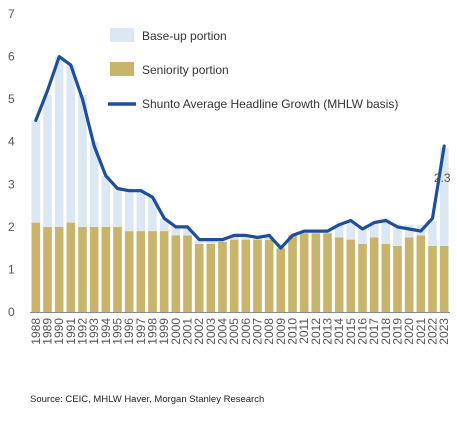 This screenshot has width=457, height=424. Describe the element at coordinates (374, 230) in the screenshot. I see `base-up-bar-2017` at that location.